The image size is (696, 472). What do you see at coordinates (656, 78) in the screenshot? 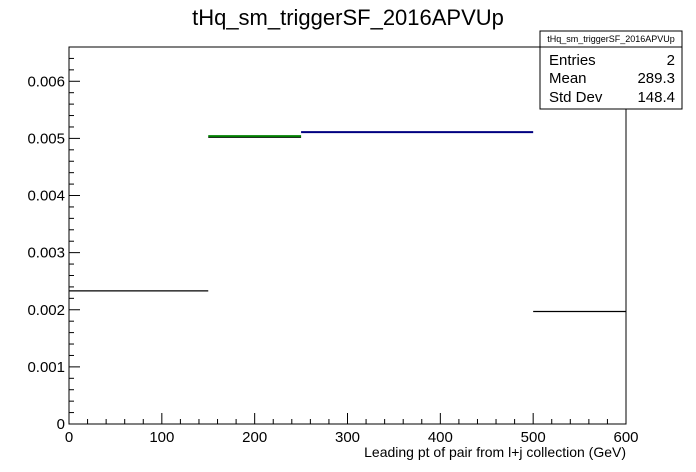
I see `stats-mean-value: 289.3` at bounding box center [656, 78].